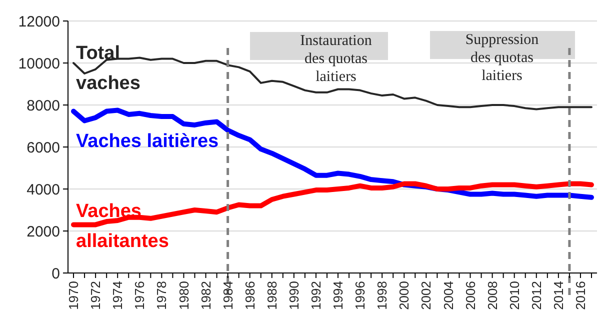 The image size is (599, 327). Describe the element at coordinates (448, 295) in the screenshot. I see `x-tick-label: 2004` at that location.